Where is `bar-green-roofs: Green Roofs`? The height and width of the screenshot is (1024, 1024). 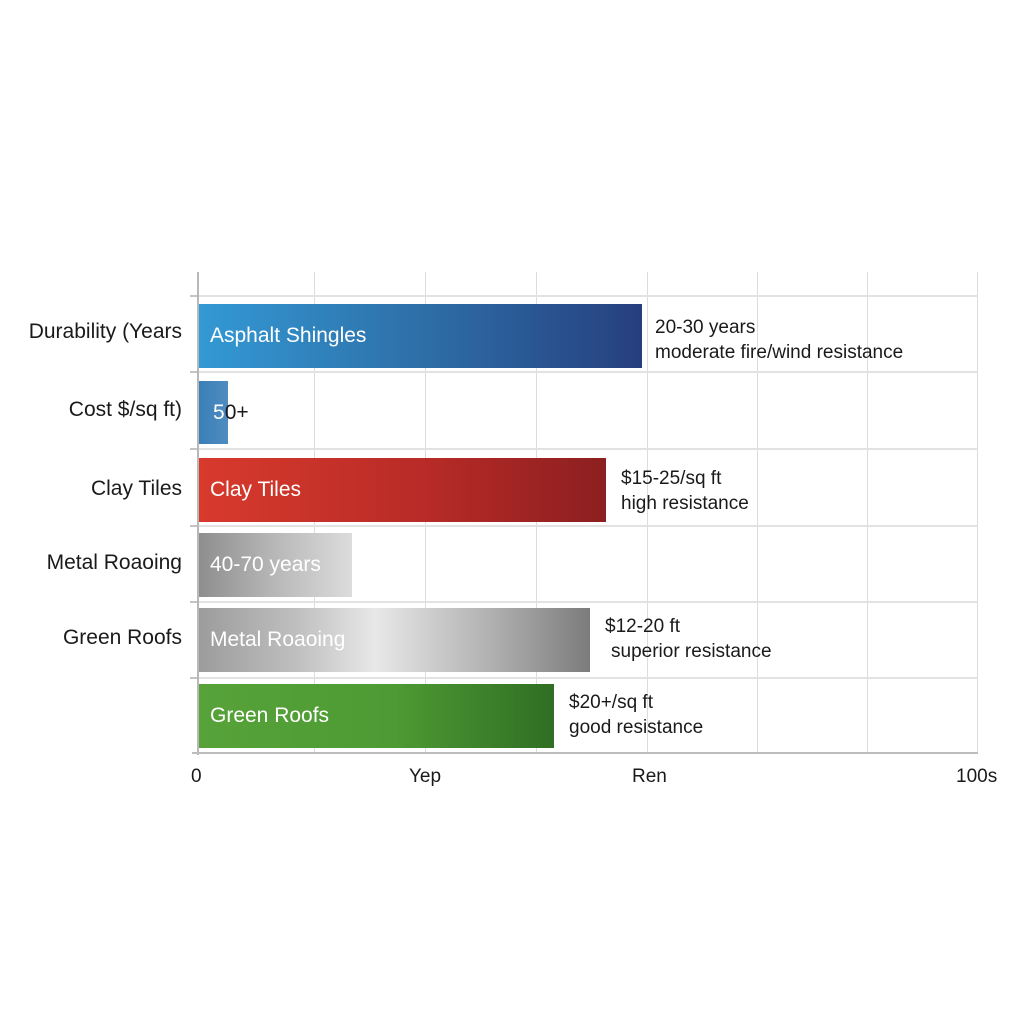 bar-green-roofs: Green Roofs is located at coordinates (376, 716).